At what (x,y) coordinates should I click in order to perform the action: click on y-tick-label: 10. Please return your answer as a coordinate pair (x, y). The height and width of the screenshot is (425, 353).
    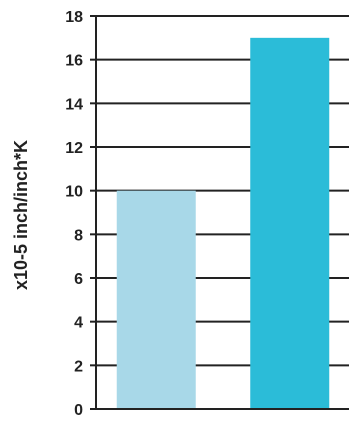
    Looking at the image, I should click on (74, 192).